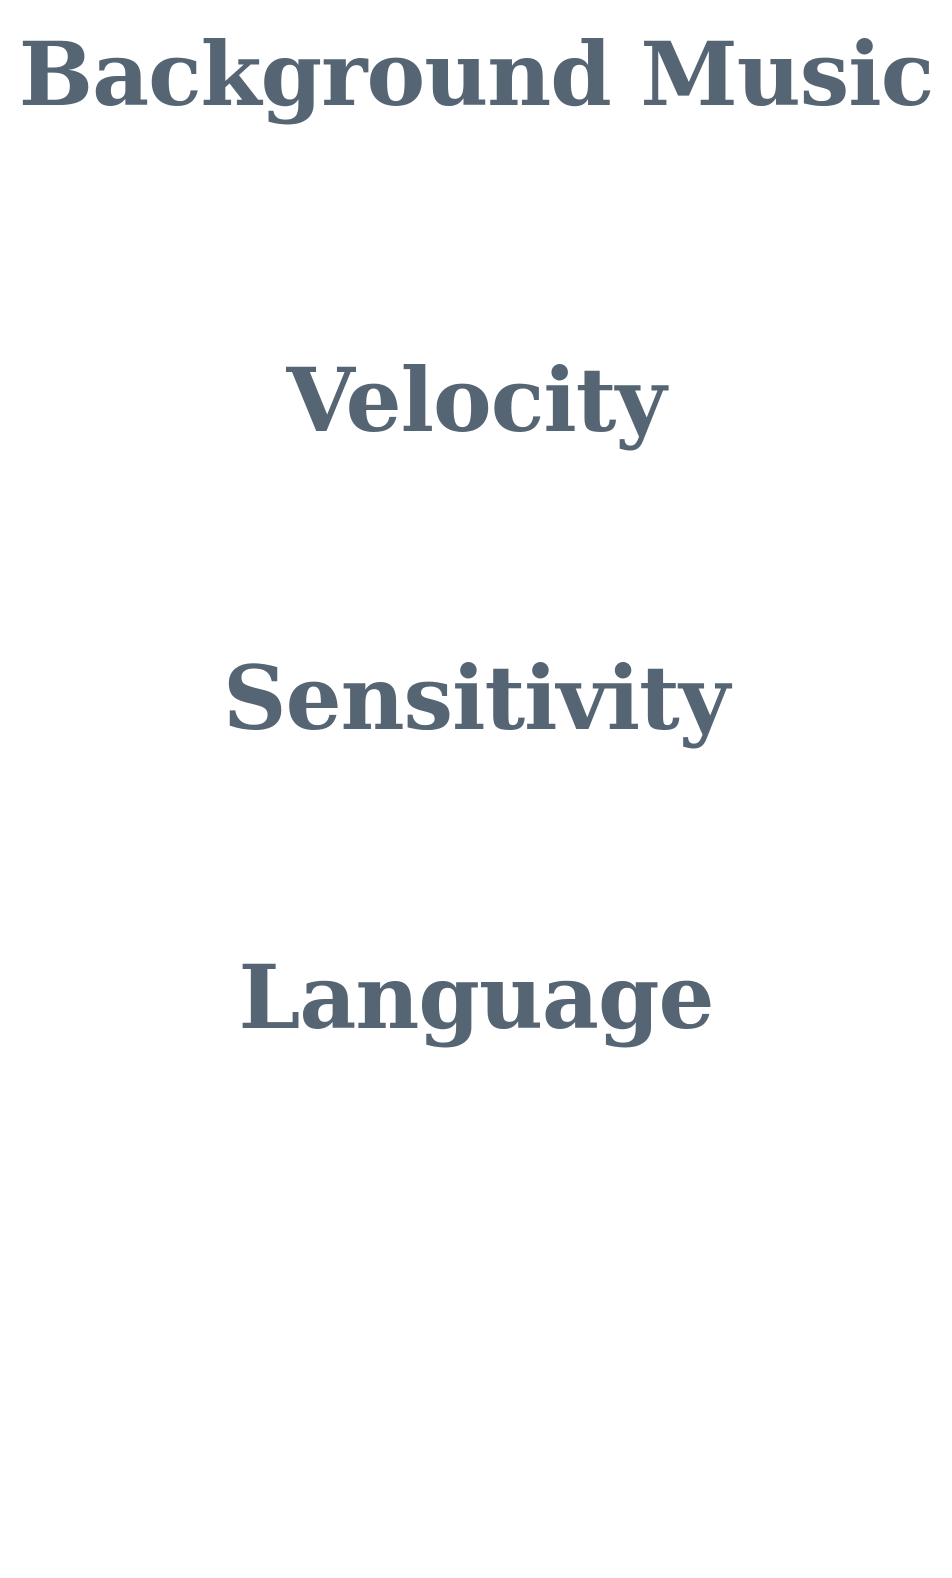 The image size is (952, 1578). What do you see at coordinates (476, 997) in the screenshot?
I see `menu-item-language: Language` at bounding box center [476, 997].